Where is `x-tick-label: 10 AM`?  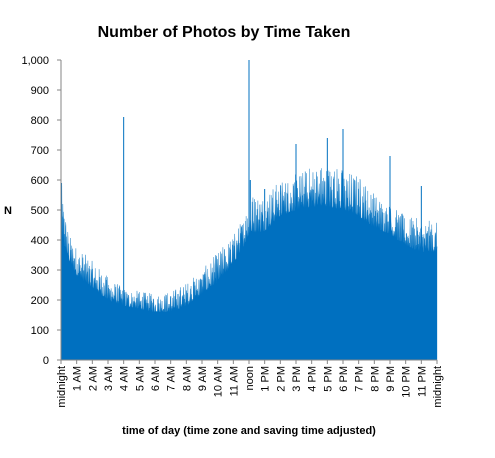 x-tick-label: 10 AM is located at coordinates (219, 381).